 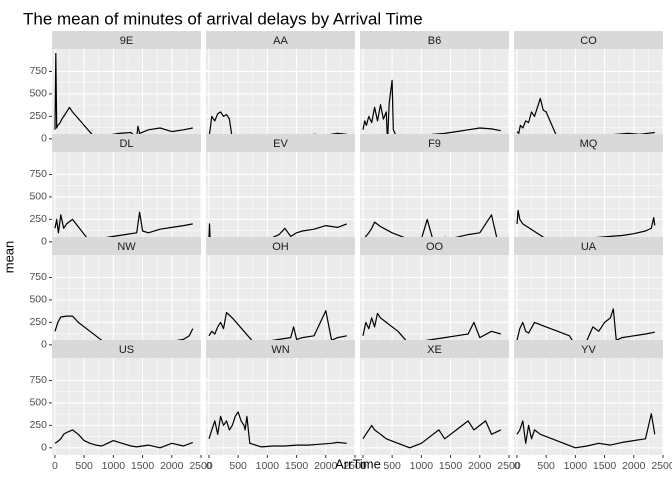 What do you see at coordinates (277, 429) in the screenshot?
I see `series-line-wn` at bounding box center [277, 429].